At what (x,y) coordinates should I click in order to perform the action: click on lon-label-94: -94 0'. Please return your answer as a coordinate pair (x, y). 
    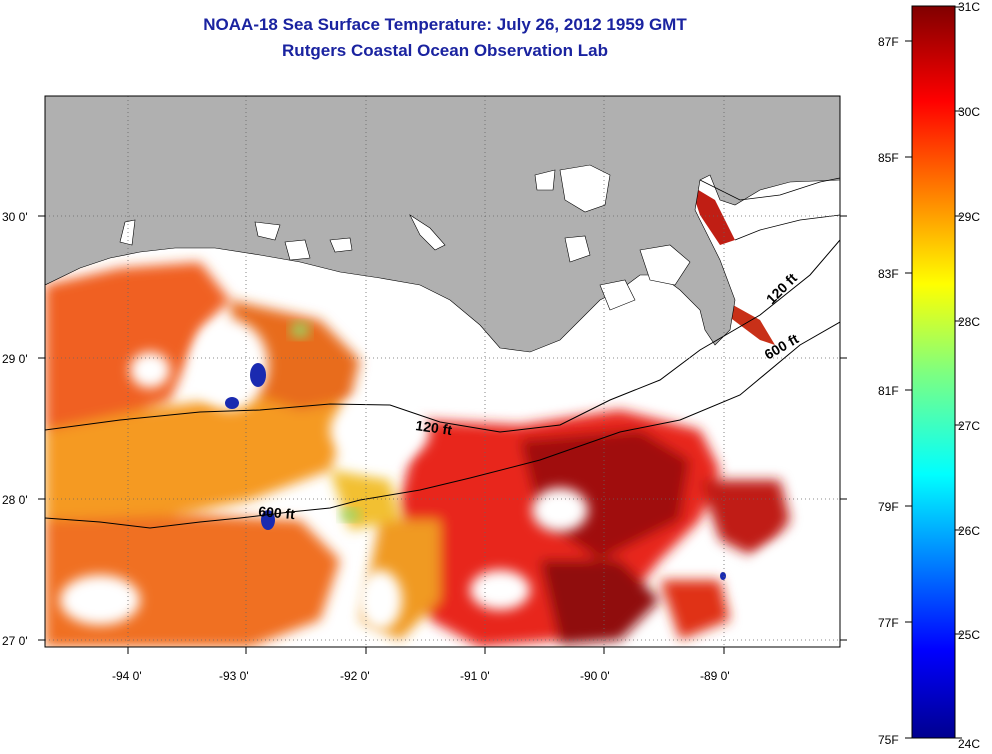
    Looking at the image, I should click on (127, 676).